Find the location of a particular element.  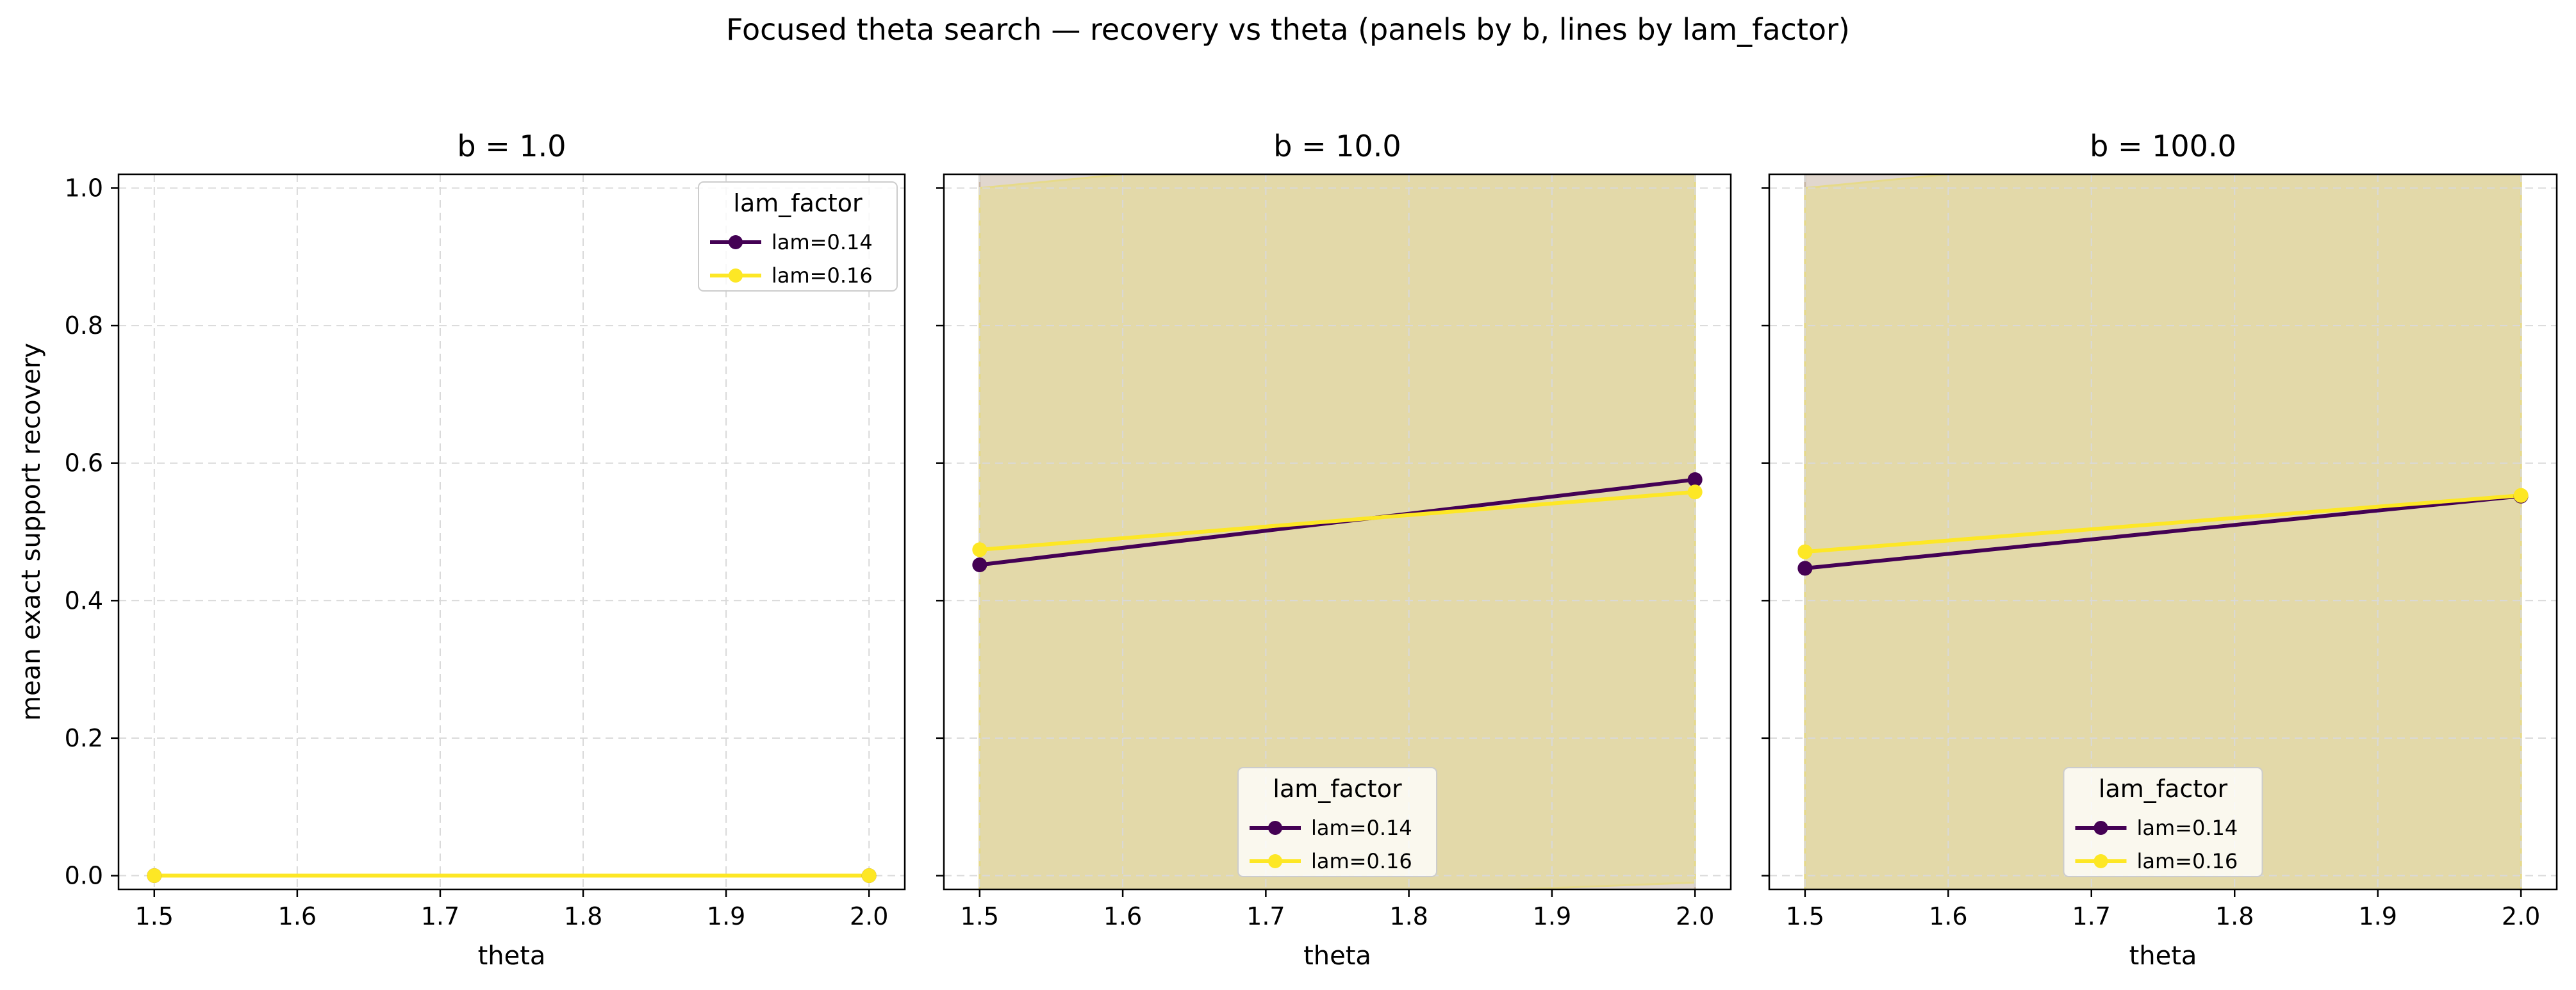

series-line-lam=0.14 is located at coordinates (2163, 532).